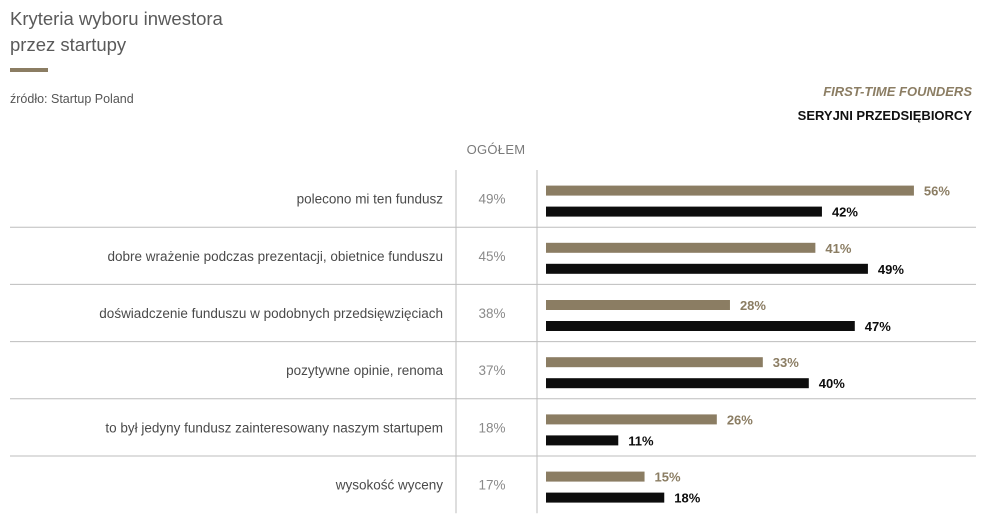  What do you see at coordinates (491, 256) in the screenshot?
I see `overall-value-label: 45%` at bounding box center [491, 256].